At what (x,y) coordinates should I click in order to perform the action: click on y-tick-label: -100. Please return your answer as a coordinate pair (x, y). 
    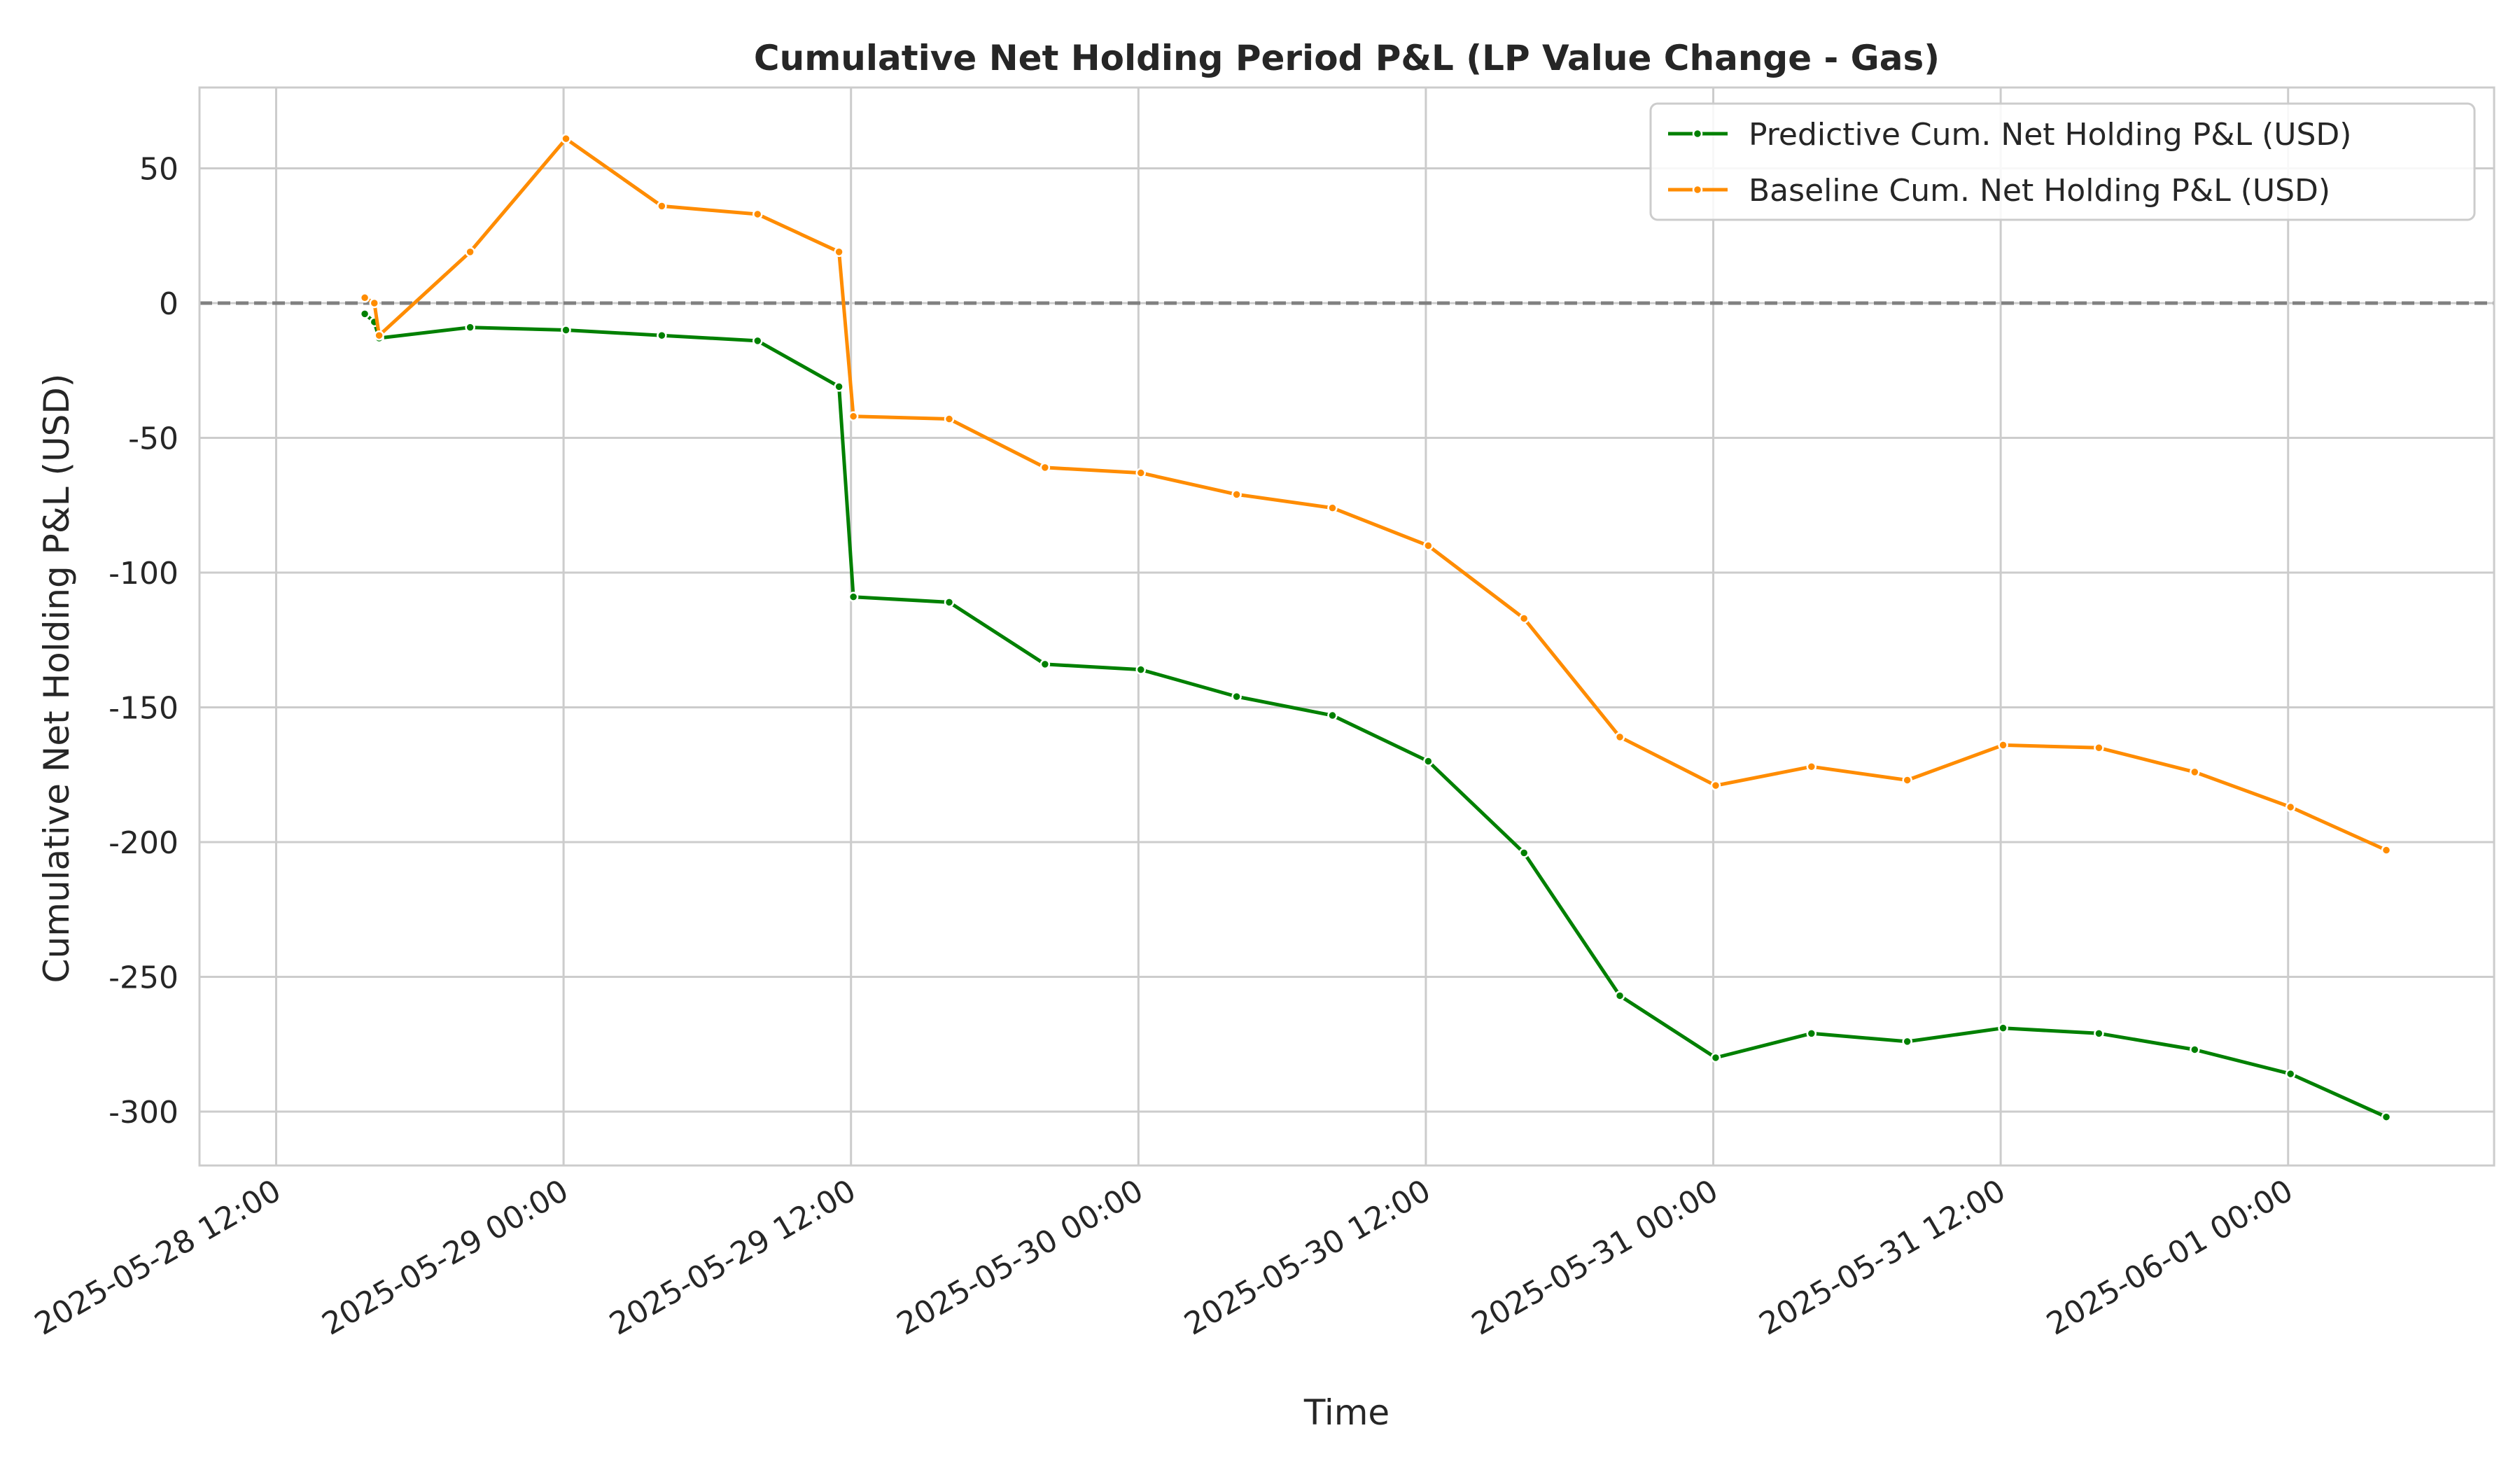
    Looking at the image, I should click on (143, 574).